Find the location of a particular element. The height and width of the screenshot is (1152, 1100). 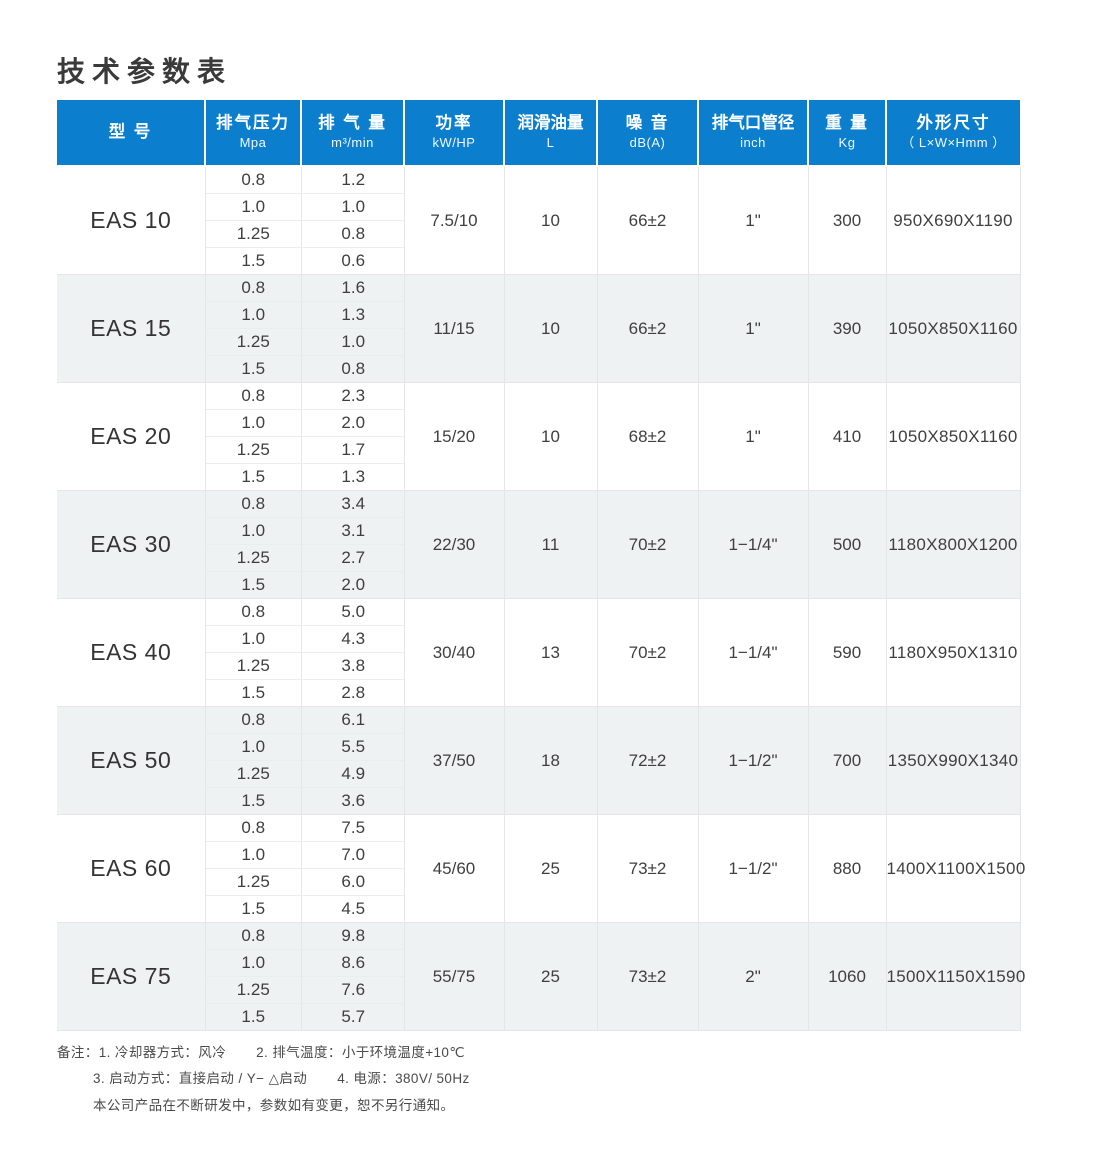

column-header-dimensions: 外形尺寸 （ L×W×Hmm ） is located at coordinates (953, 133).